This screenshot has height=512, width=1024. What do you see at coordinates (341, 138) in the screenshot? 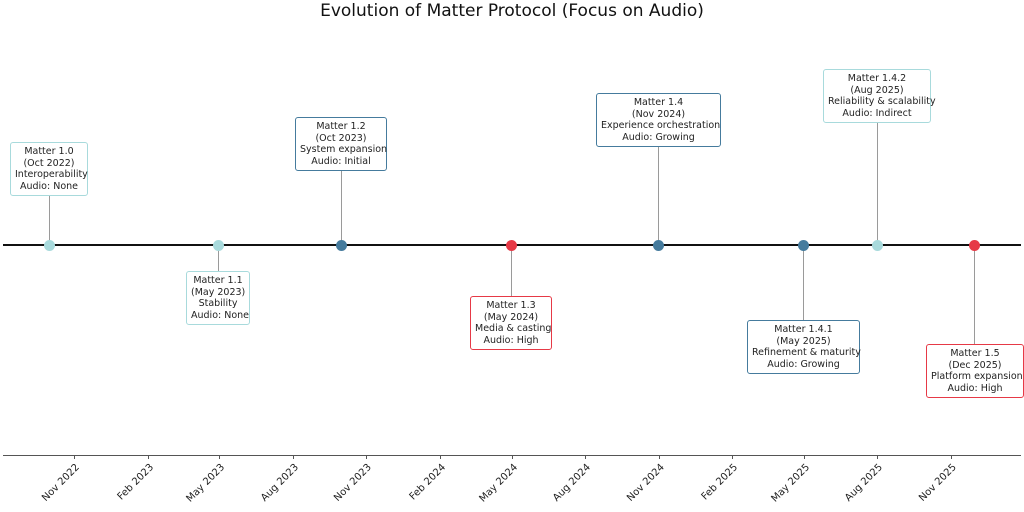
I see `event-date: (Oct 2023)` at bounding box center [341, 138].